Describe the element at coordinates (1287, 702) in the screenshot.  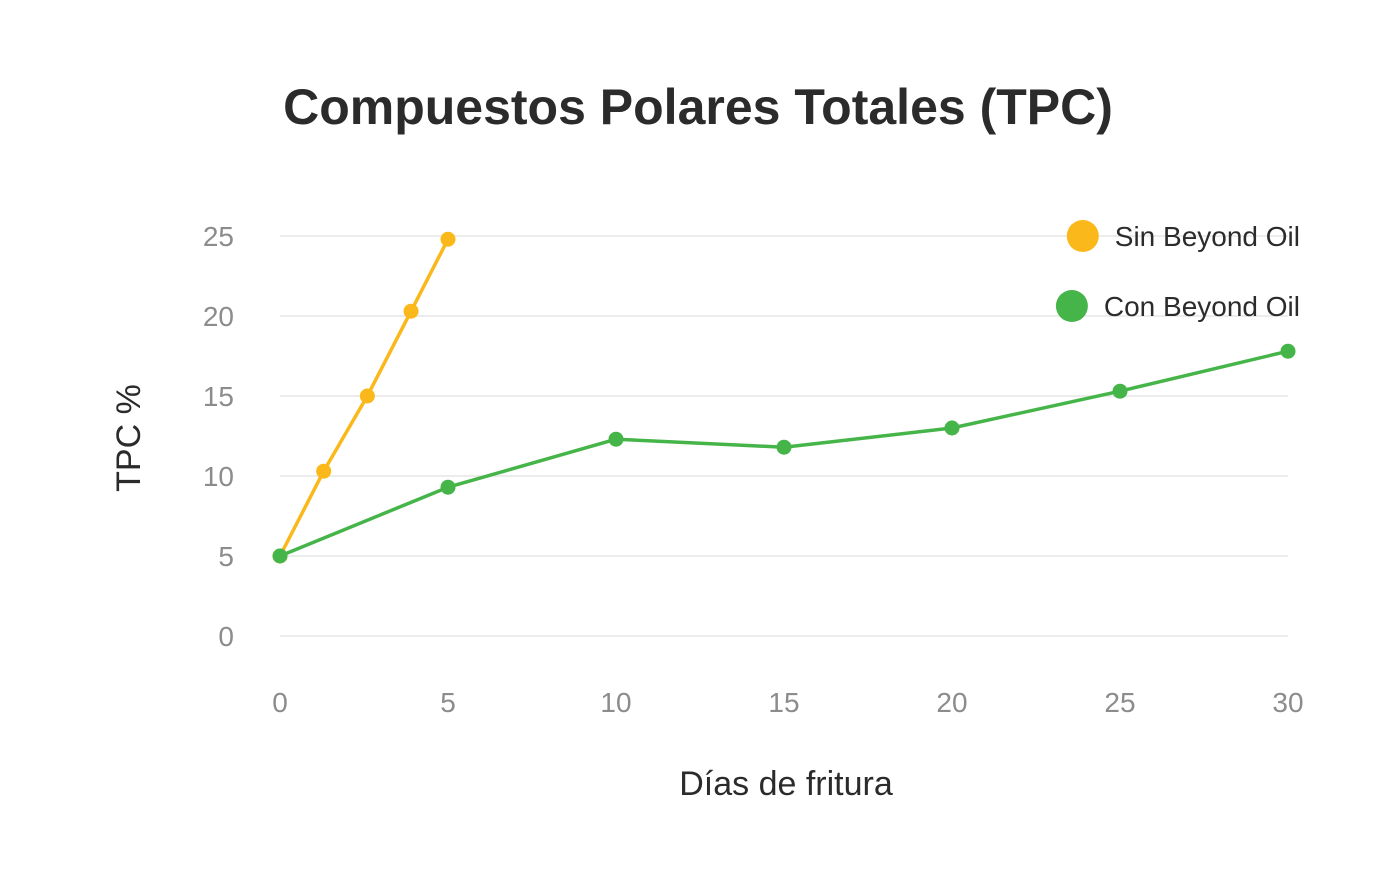
I see `x-tick-label: 30` at that location.